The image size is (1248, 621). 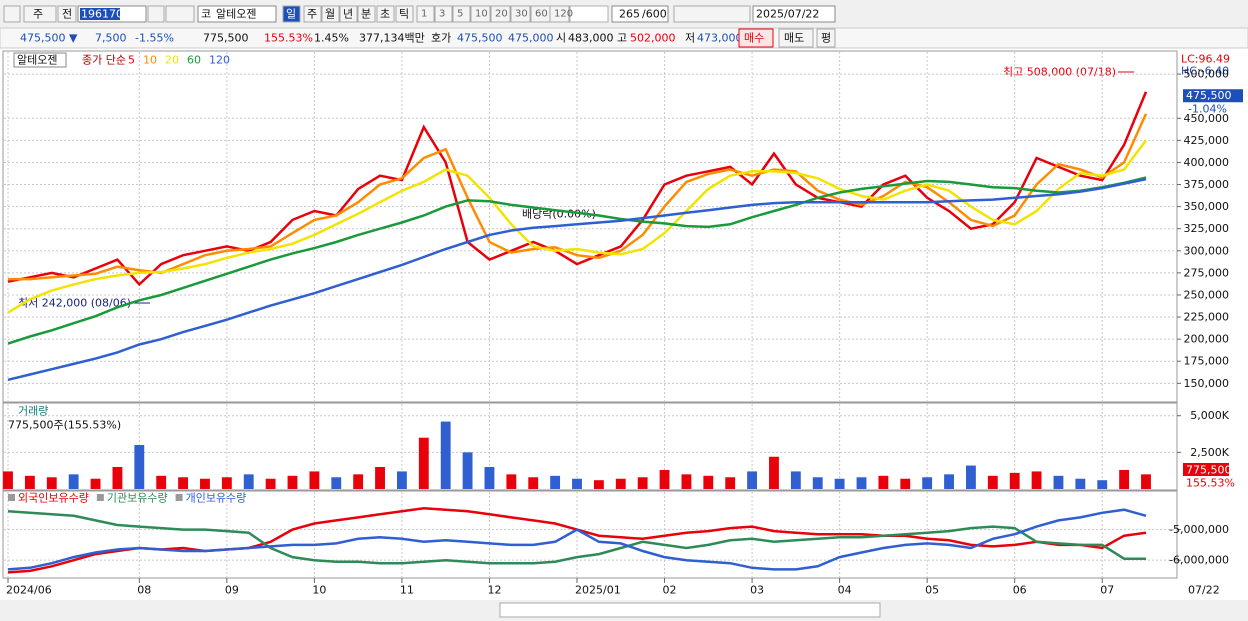 What do you see at coordinates (1207, 162) in the screenshot?
I see `y-tick-label: 400,000` at bounding box center [1207, 162].